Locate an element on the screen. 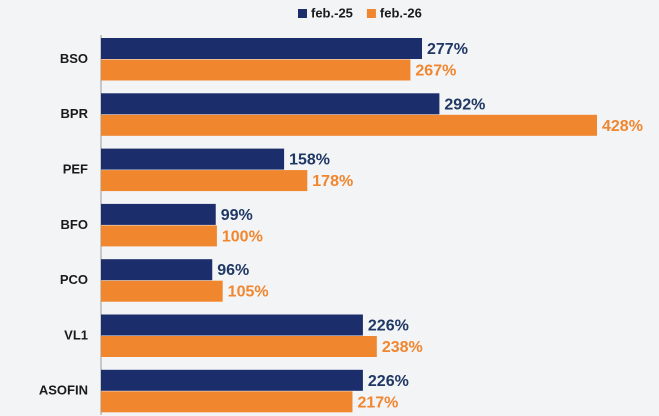 This screenshot has height=416, width=659. legend-label: feb.-25 is located at coordinates (332, 12).